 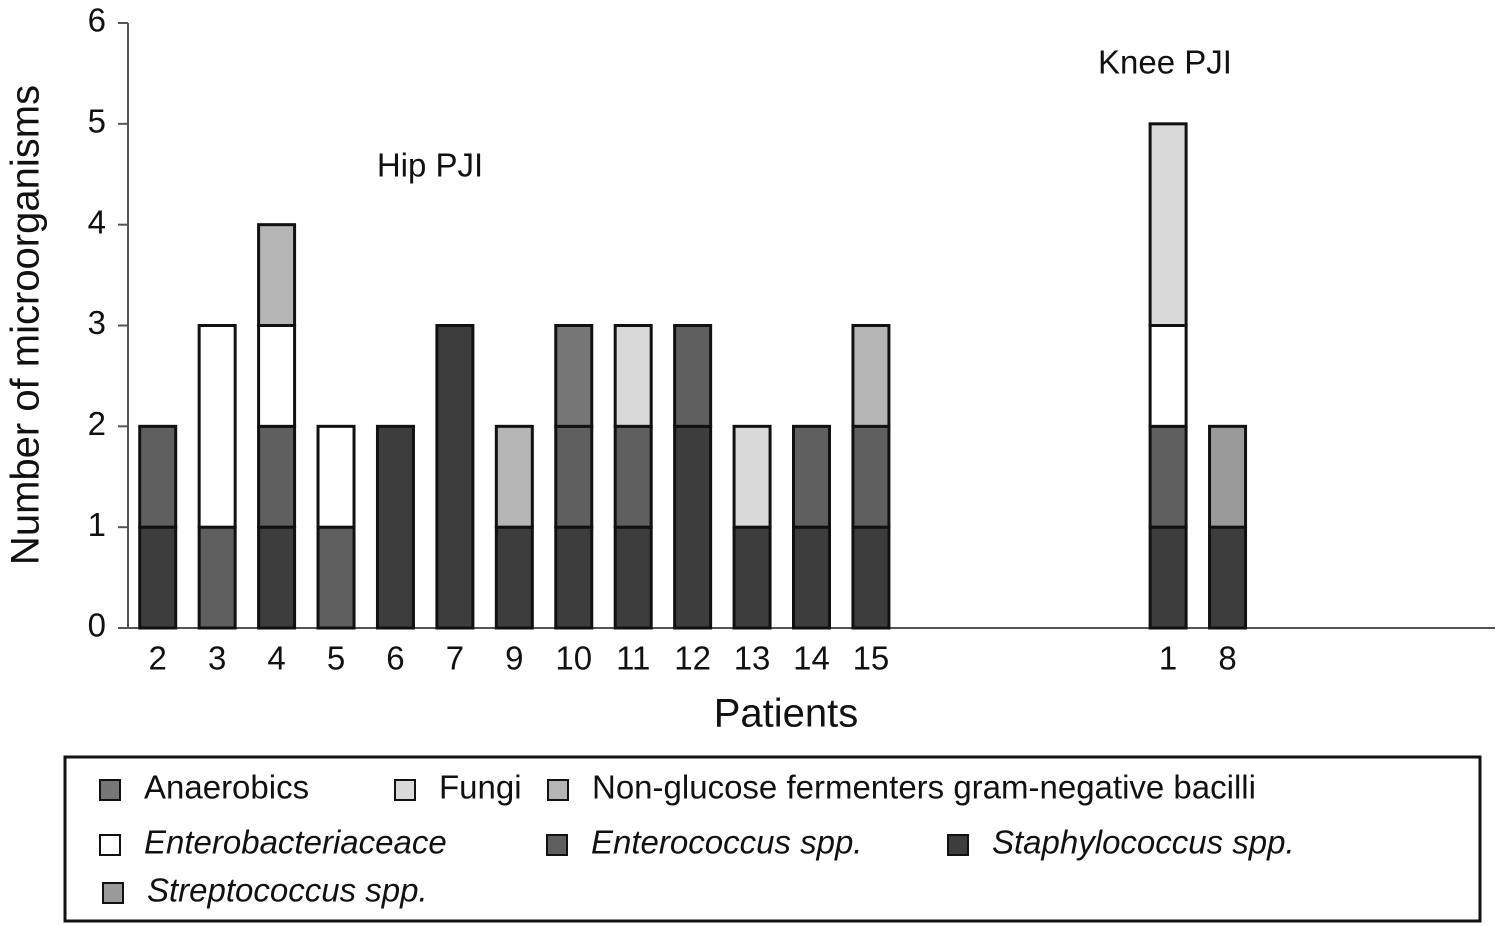 I want to click on y-axis-title: Number of microorganisms, so click(x=26, y=325).